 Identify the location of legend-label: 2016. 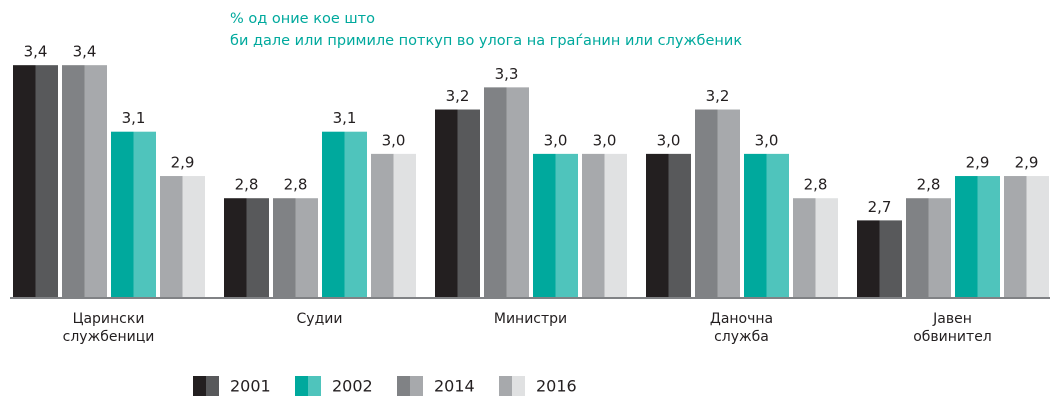
(556, 386).